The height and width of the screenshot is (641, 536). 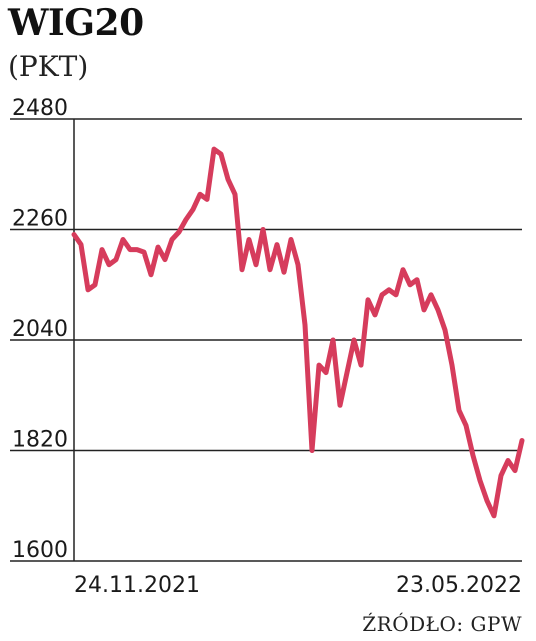 What do you see at coordinates (459, 585) in the screenshot?
I see `x-tick-label: 23.05.2022` at bounding box center [459, 585].